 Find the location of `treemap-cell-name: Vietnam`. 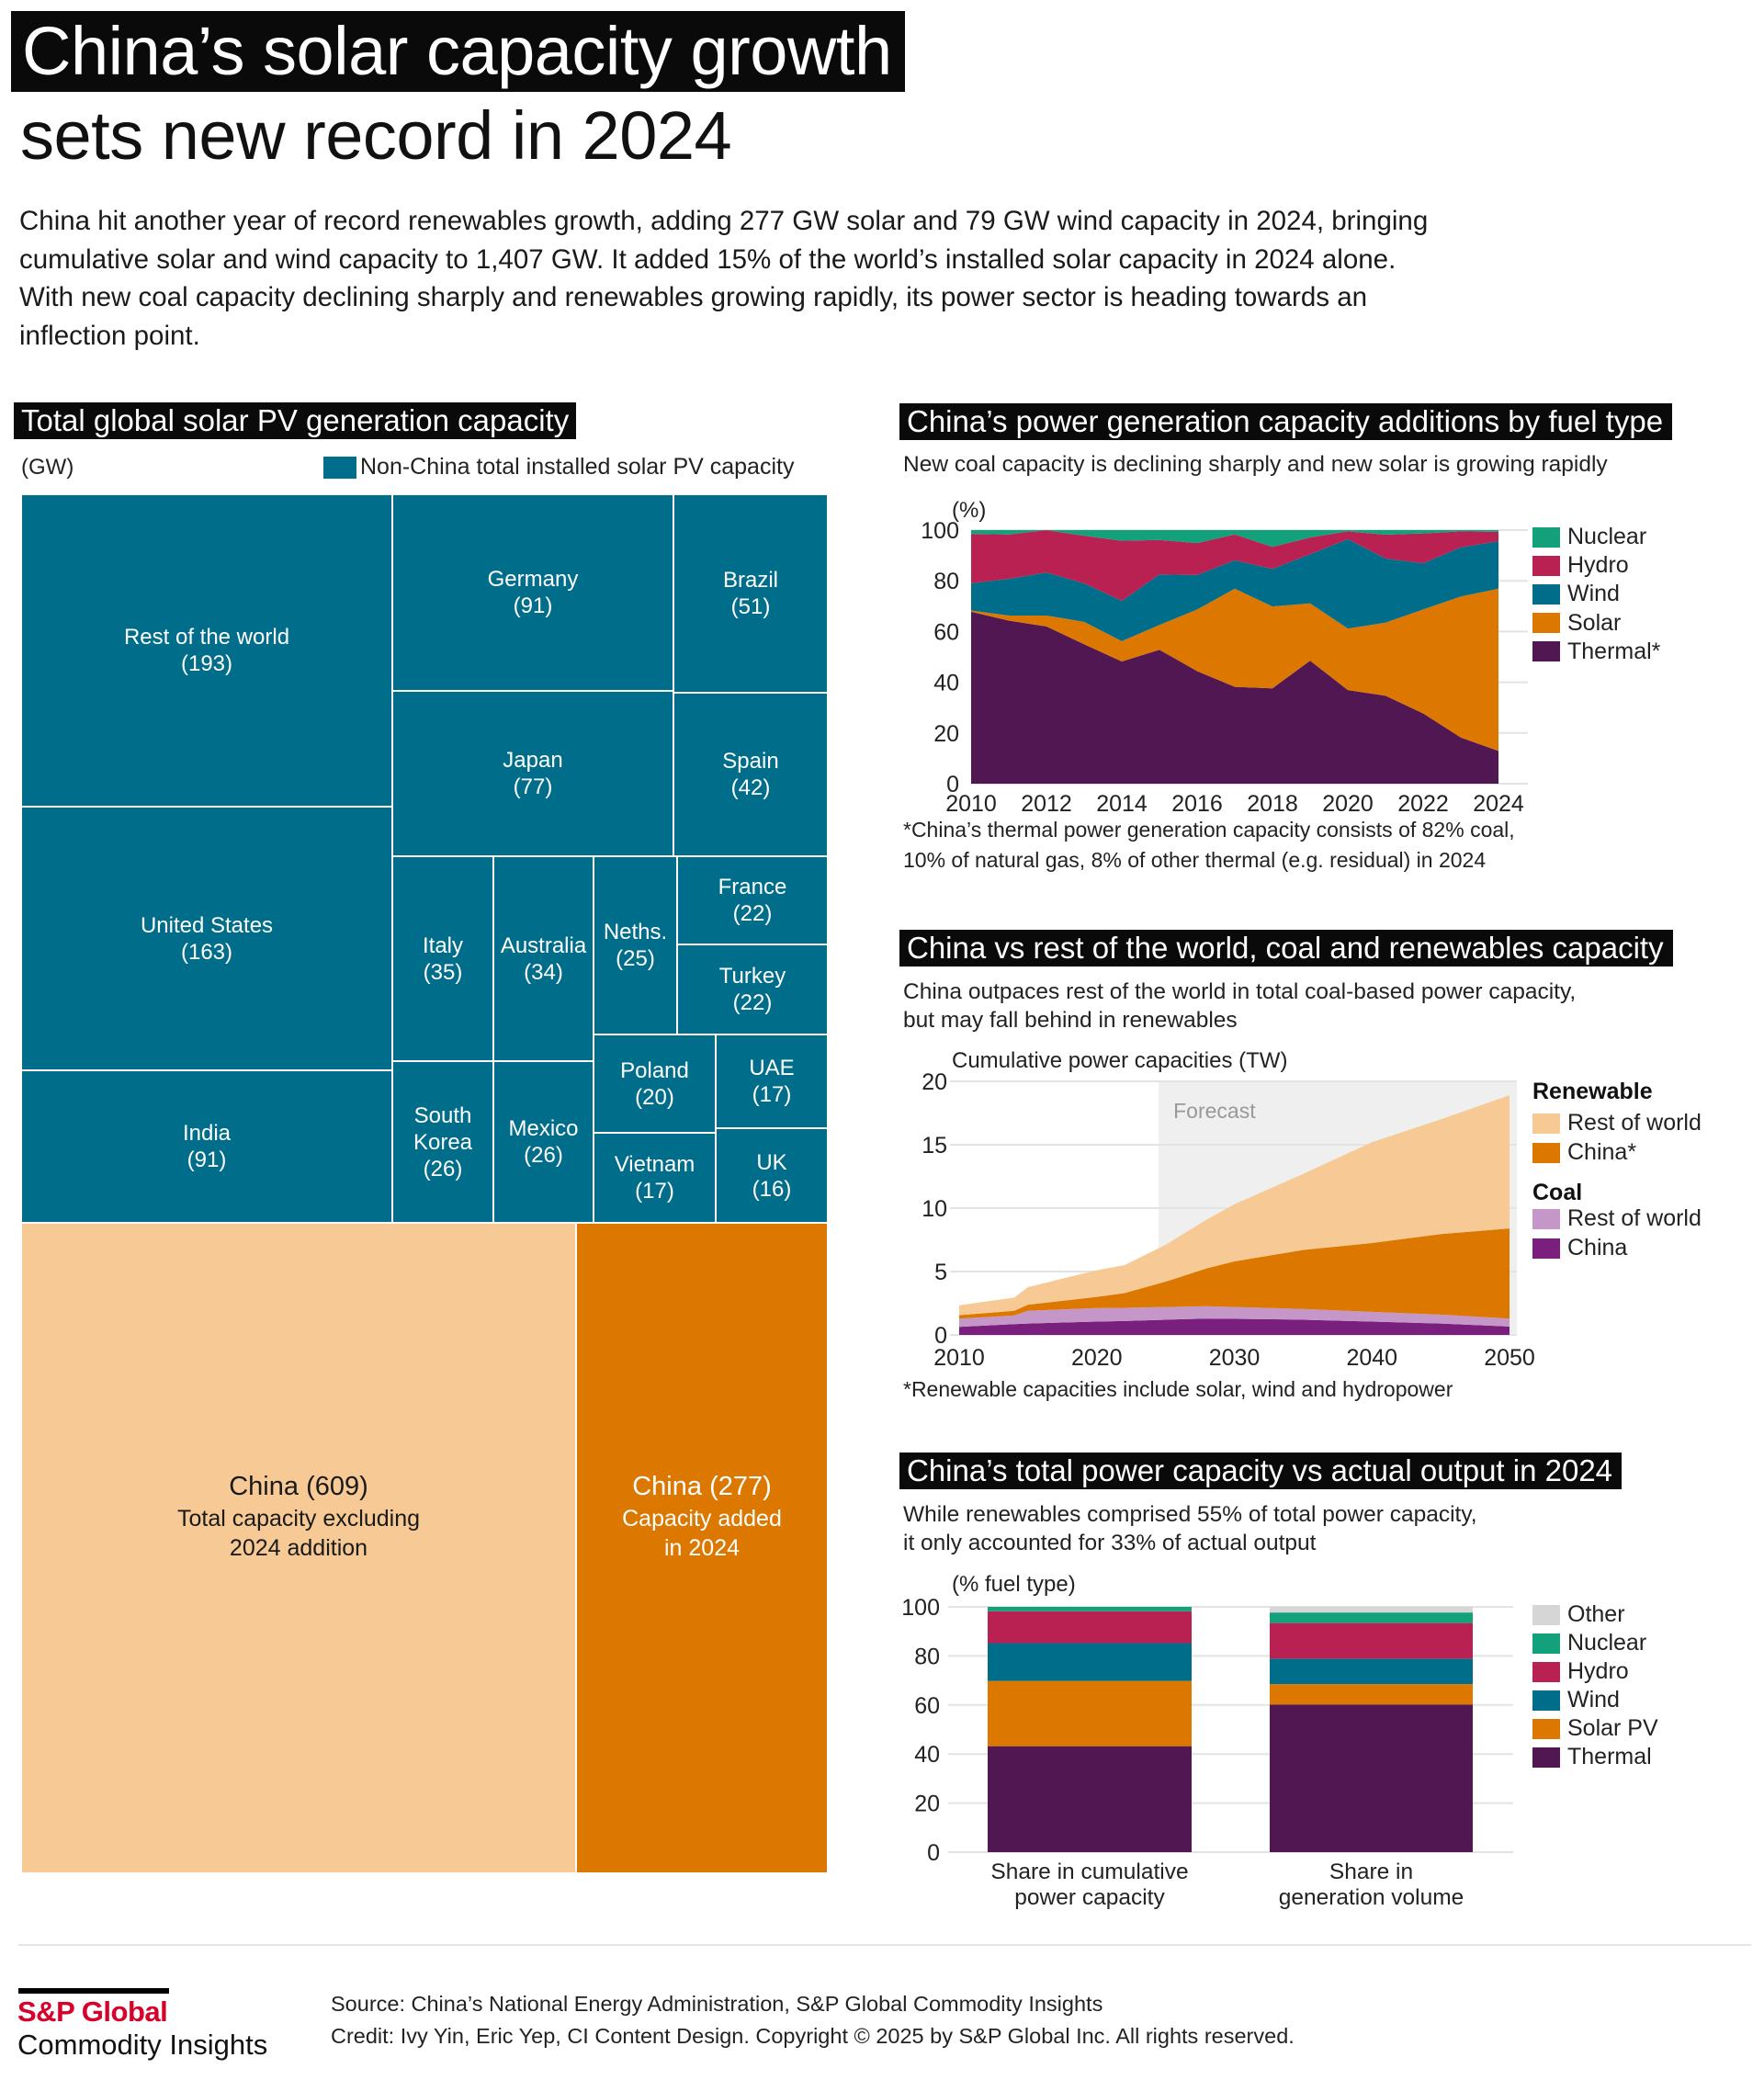

treemap-cell-name: Vietnam is located at coordinates (654, 1164).